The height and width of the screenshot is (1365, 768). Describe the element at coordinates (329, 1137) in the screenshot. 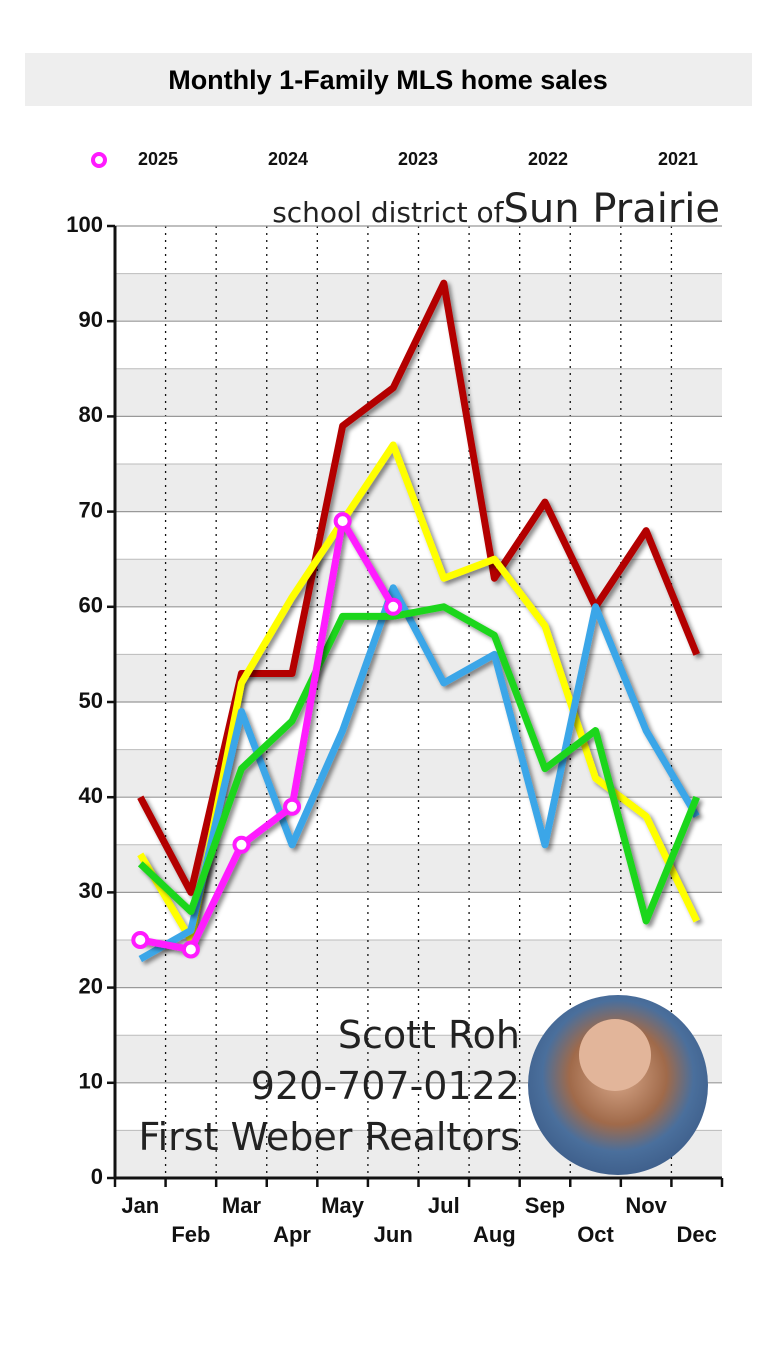

I see `annotation: First Weber Realtors` at that location.